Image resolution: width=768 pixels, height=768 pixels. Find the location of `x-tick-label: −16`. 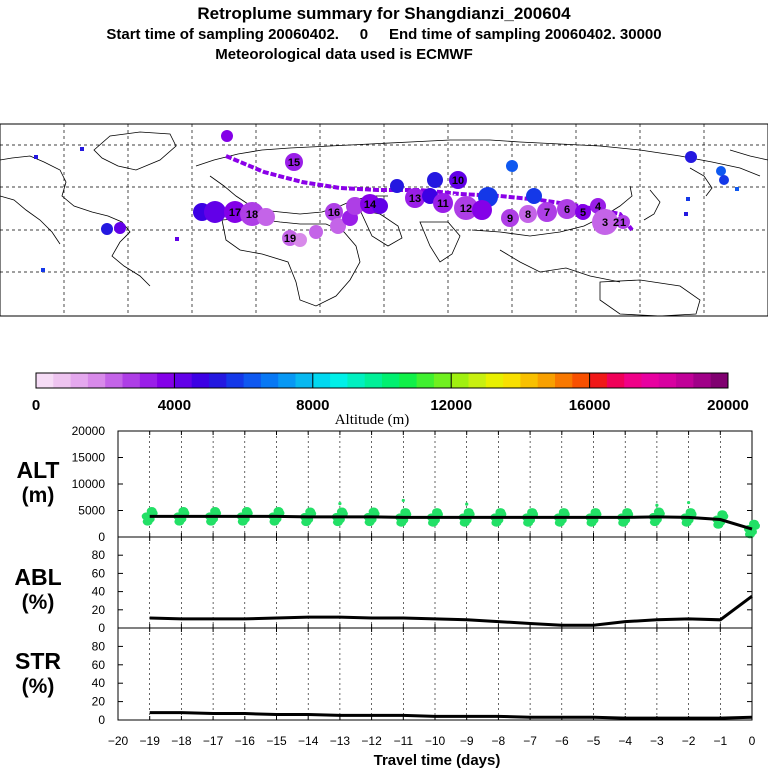

x-tick-label: −16 is located at coordinates (245, 741).